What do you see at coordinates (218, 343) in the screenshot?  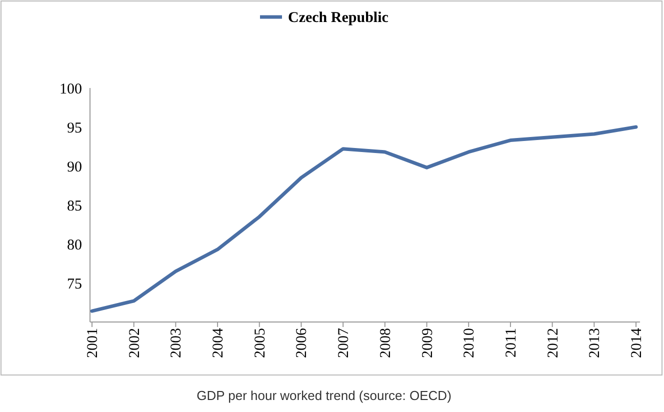 I see `x-tick-label: 2004` at bounding box center [218, 343].